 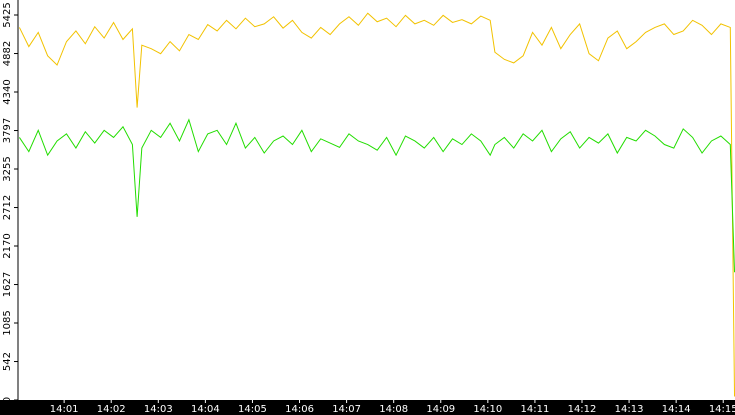 What do you see at coordinates (7, 322) in the screenshot?
I see `y-tick-label: 1085` at bounding box center [7, 322].